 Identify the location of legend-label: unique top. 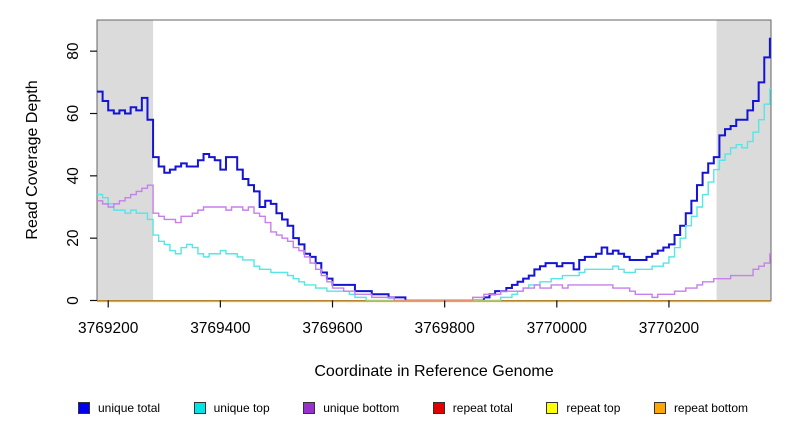
(241, 408).